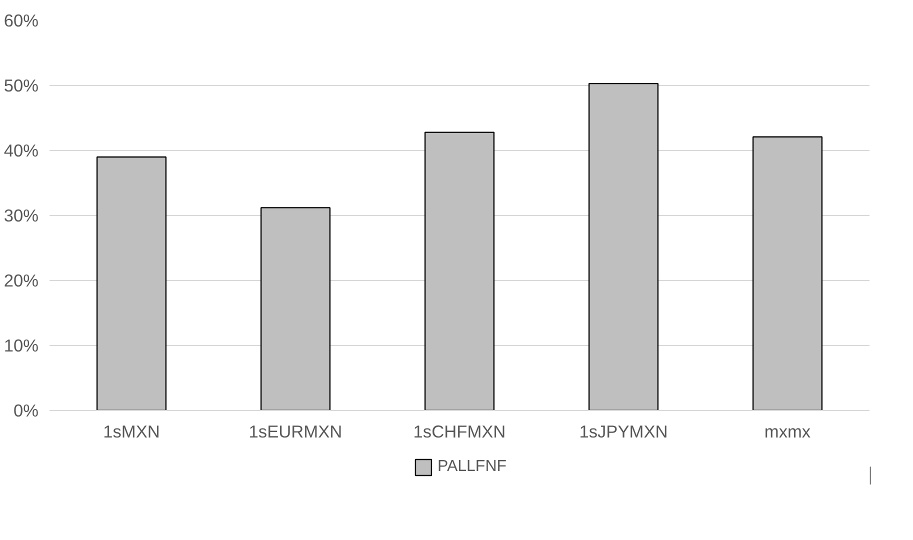  Describe the element at coordinates (21, 216) in the screenshot. I see `y-tick-label: 30%` at that location.